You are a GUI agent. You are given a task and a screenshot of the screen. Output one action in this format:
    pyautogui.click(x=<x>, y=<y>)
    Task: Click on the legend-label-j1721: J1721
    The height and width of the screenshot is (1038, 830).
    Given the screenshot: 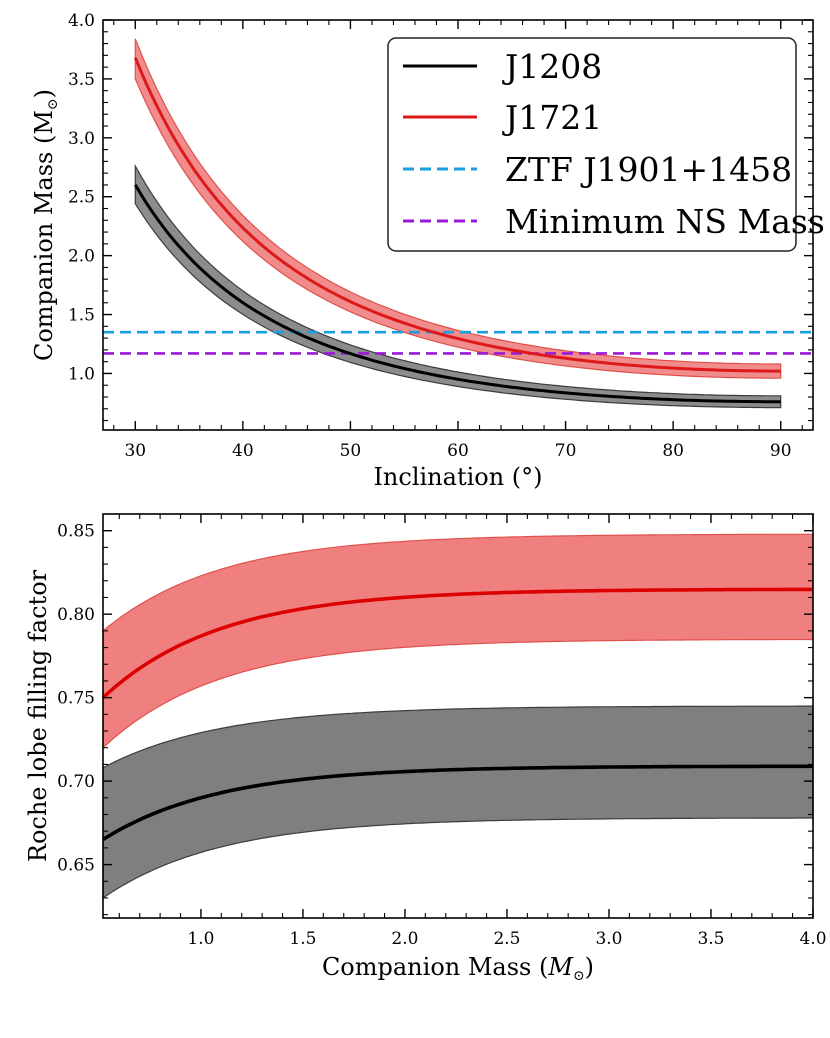 What is the action you would take?
    pyautogui.click(x=552, y=117)
    